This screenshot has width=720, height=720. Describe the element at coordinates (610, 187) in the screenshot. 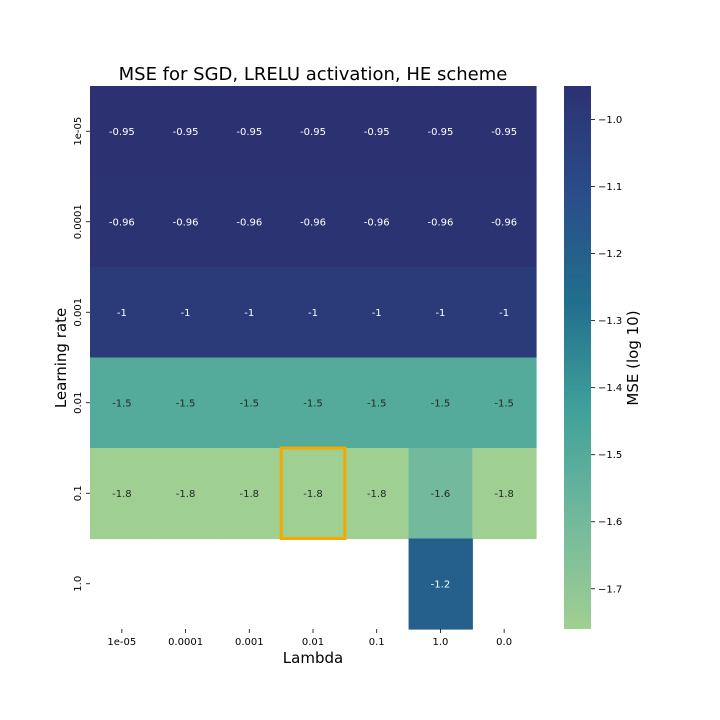

I see `colorbar-tick-label: −1.1` at that location.